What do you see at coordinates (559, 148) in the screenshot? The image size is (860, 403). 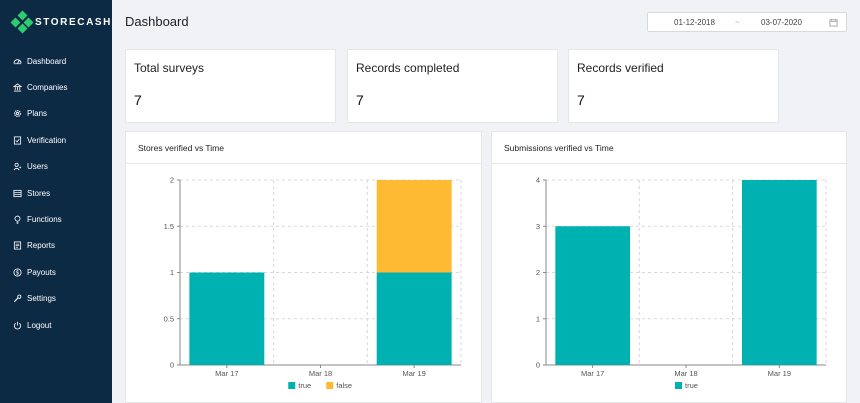 I see `chart-title: Submissions verified vs Time` at bounding box center [559, 148].